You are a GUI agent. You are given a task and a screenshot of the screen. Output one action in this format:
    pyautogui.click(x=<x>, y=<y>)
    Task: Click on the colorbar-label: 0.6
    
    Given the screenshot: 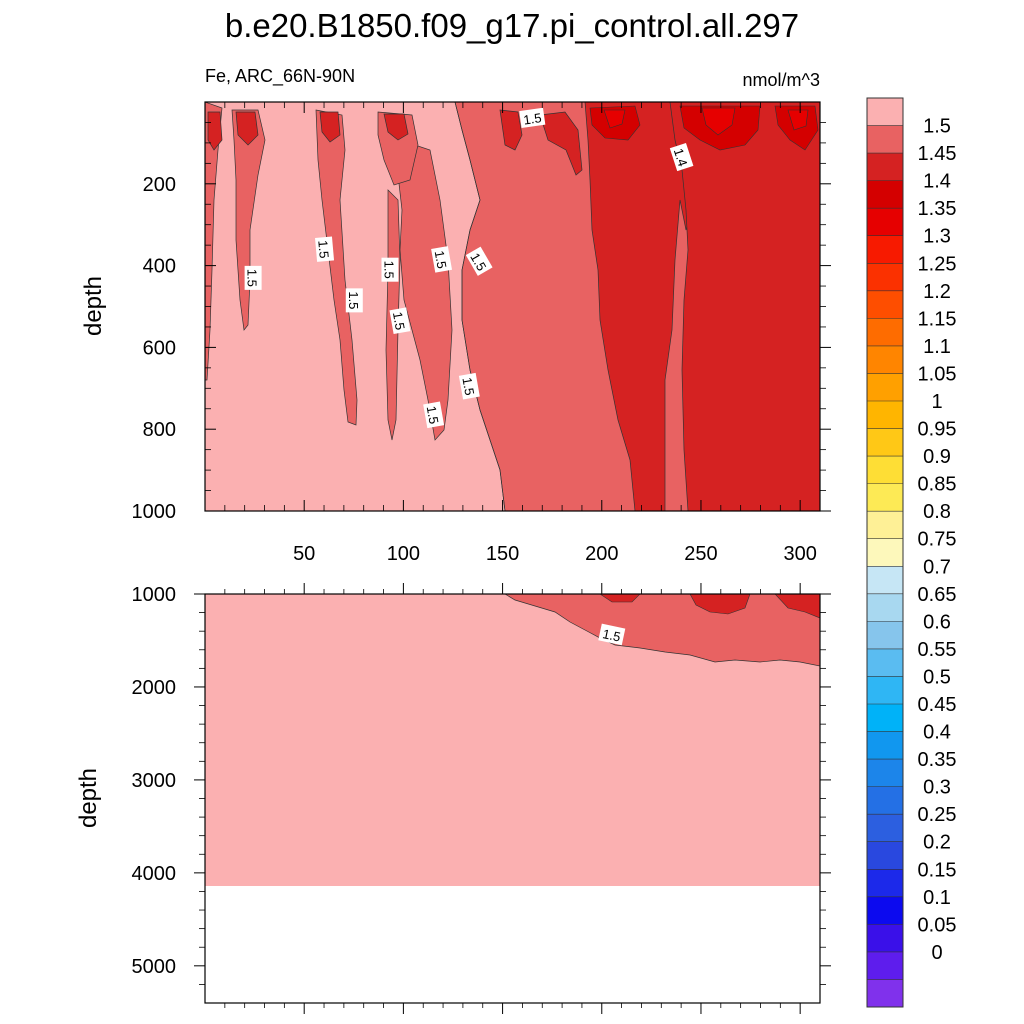 What is the action you would take?
    pyautogui.click(x=937, y=622)
    